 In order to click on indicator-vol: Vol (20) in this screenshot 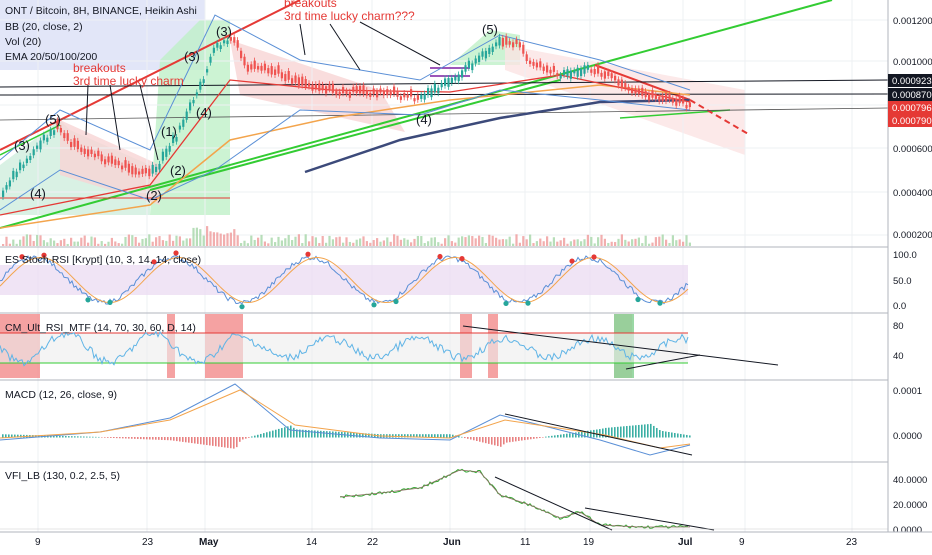, I will do `click(23, 42)`.